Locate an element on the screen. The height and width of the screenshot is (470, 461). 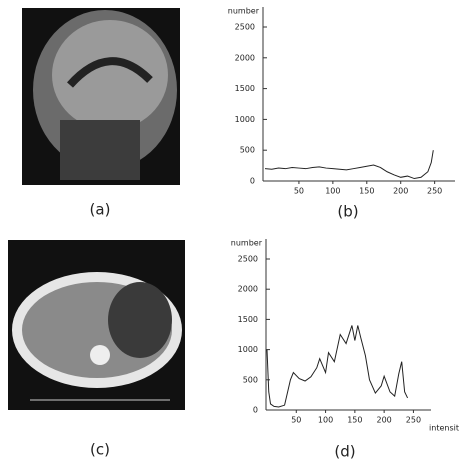
mri-head-image is located at coordinates (101, 96).